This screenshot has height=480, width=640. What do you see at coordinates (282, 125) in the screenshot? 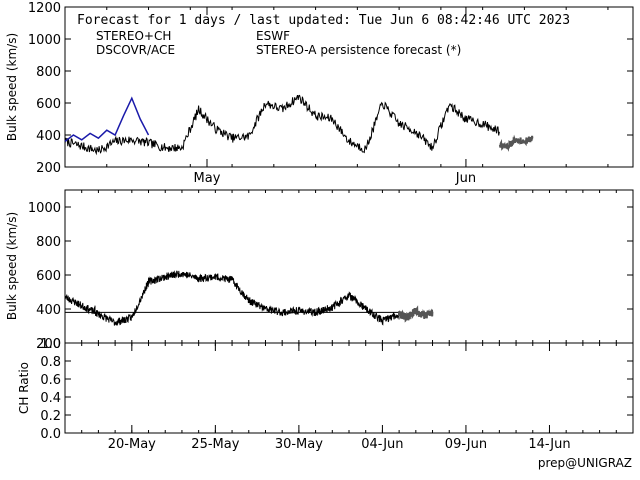
I see `top-series-dscovr-ace` at bounding box center [282, 125].